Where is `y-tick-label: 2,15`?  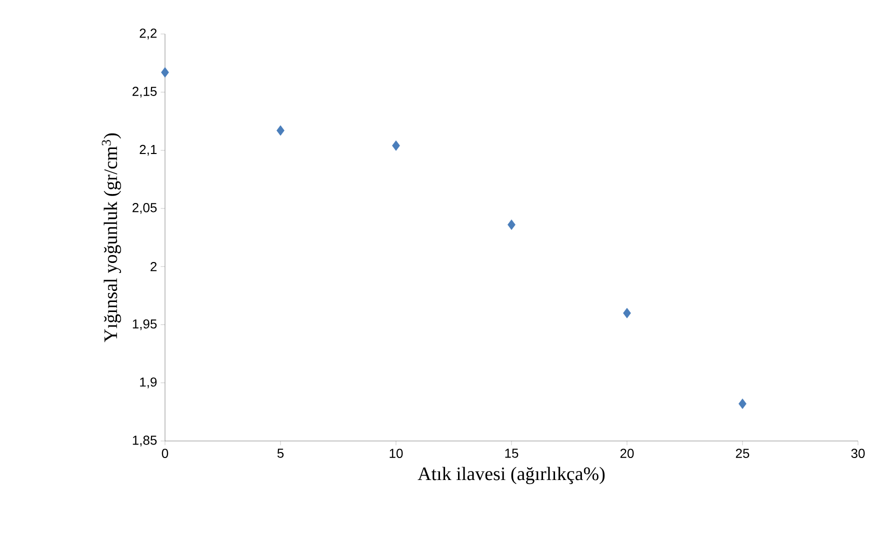
y-tick-label: 2,15 is located at coordinates (144, 92).